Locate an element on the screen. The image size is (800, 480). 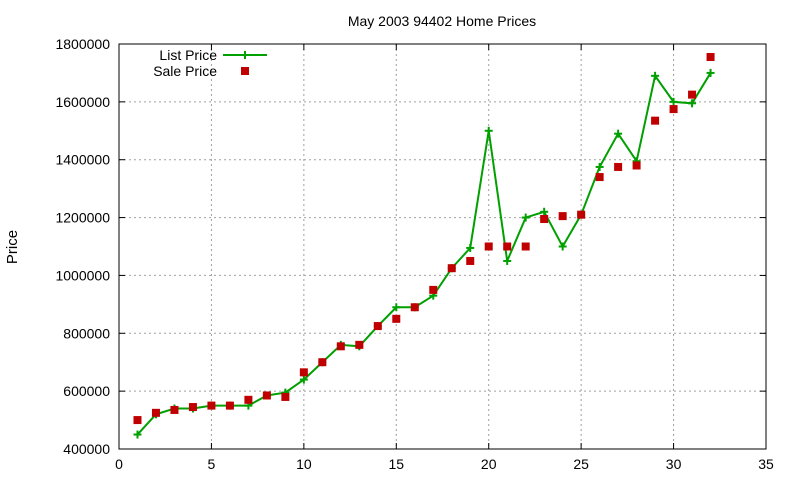
y-tick-label: 1600000 is located at coordinates (82, 102).